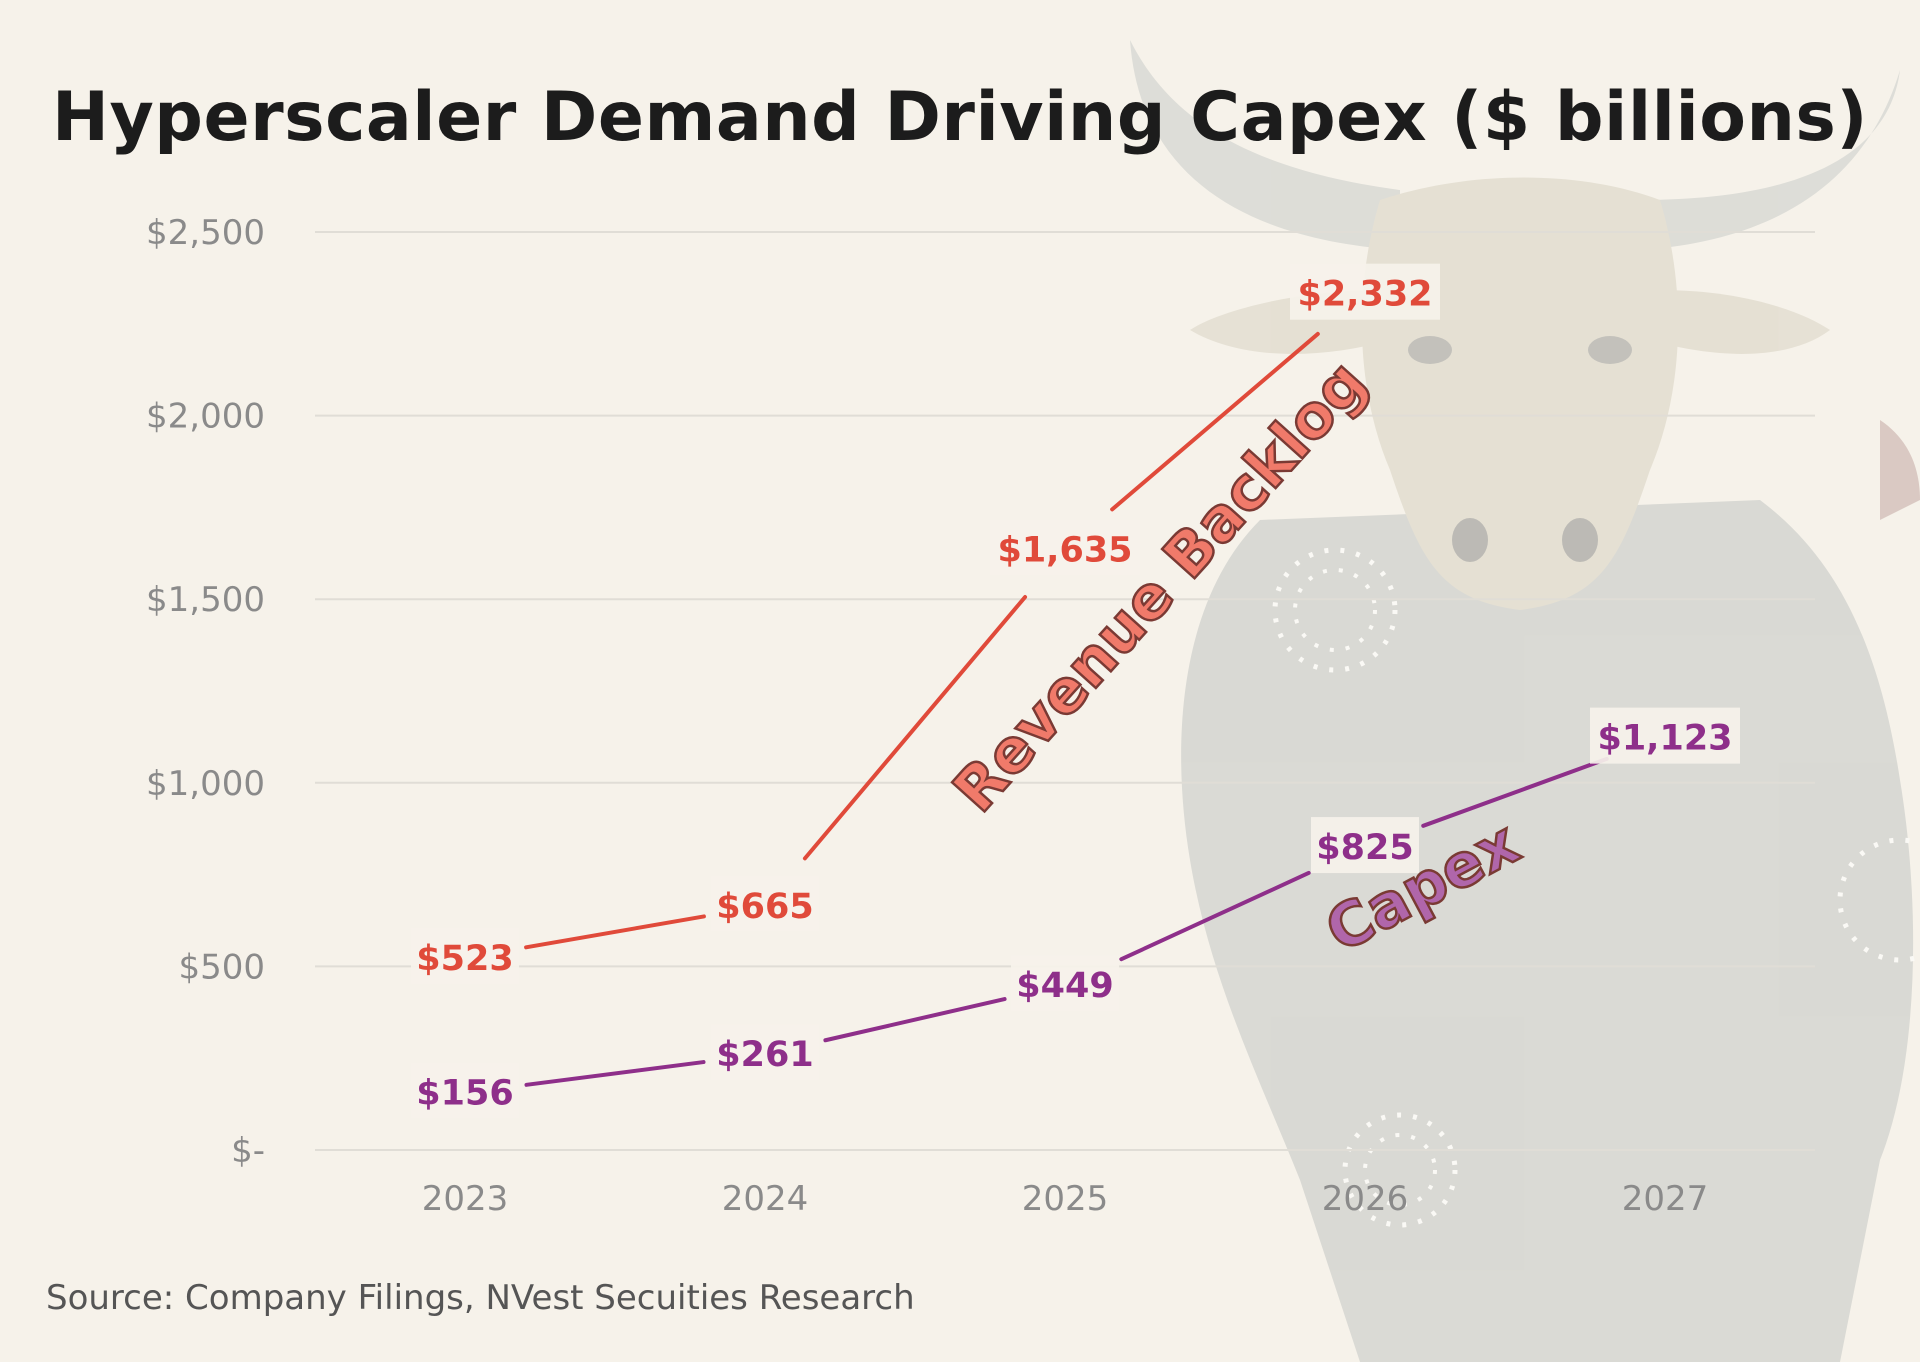 This screenshot has width=1920, height=1362. Describe the element at coordinates (1610, 350) in the screenshot. I see `bull-right-eye` at that location.